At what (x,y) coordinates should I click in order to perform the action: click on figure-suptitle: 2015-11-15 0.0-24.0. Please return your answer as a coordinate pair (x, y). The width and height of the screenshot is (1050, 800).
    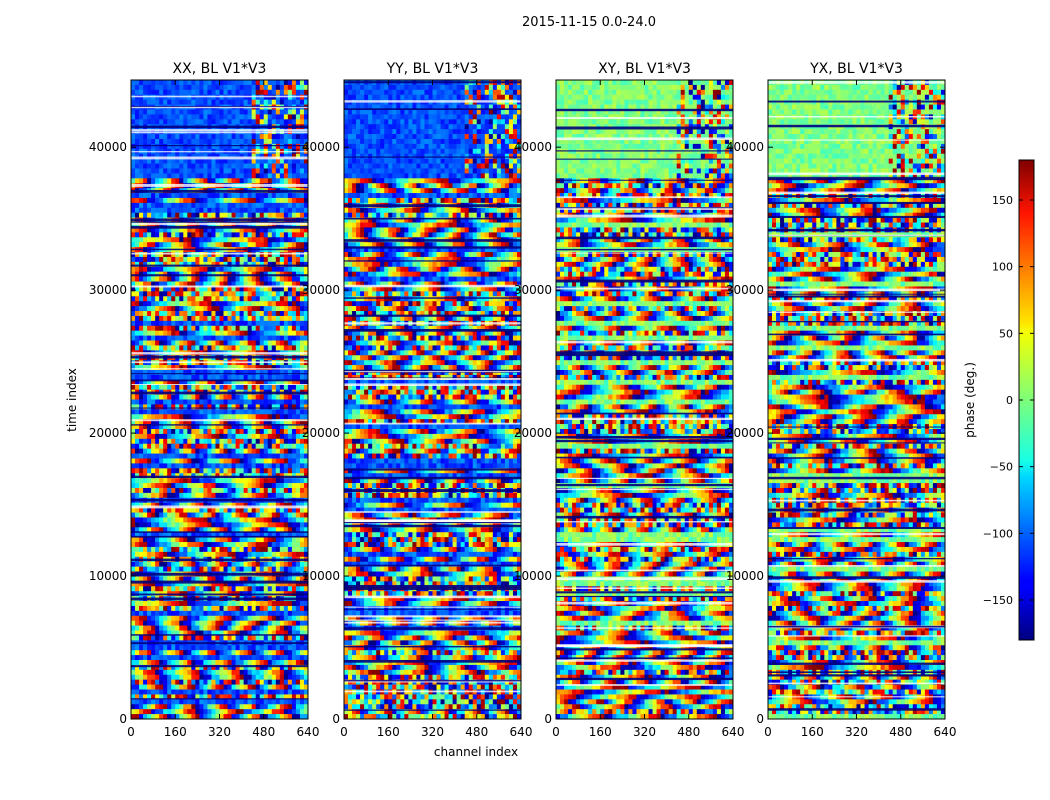
    Looking at the image, I should click on (589, 22).